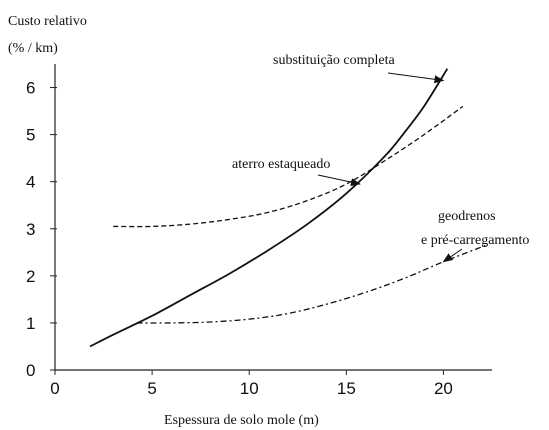  Describe the element at coordinates (30, 229) in the screenshot. I see `y-tick-label: 3` at that location.